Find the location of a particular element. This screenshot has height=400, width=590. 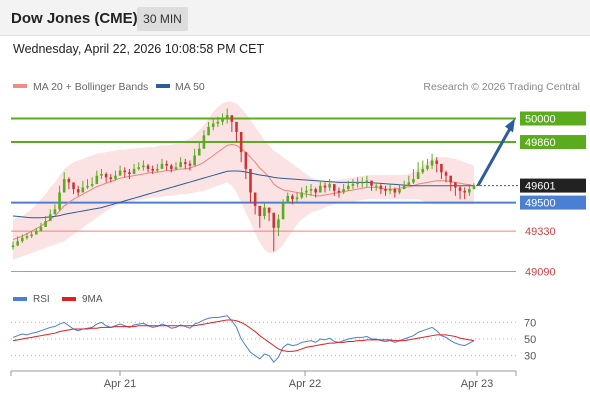

rsi-tick-30: 30 is located at coordinates (530, 357).